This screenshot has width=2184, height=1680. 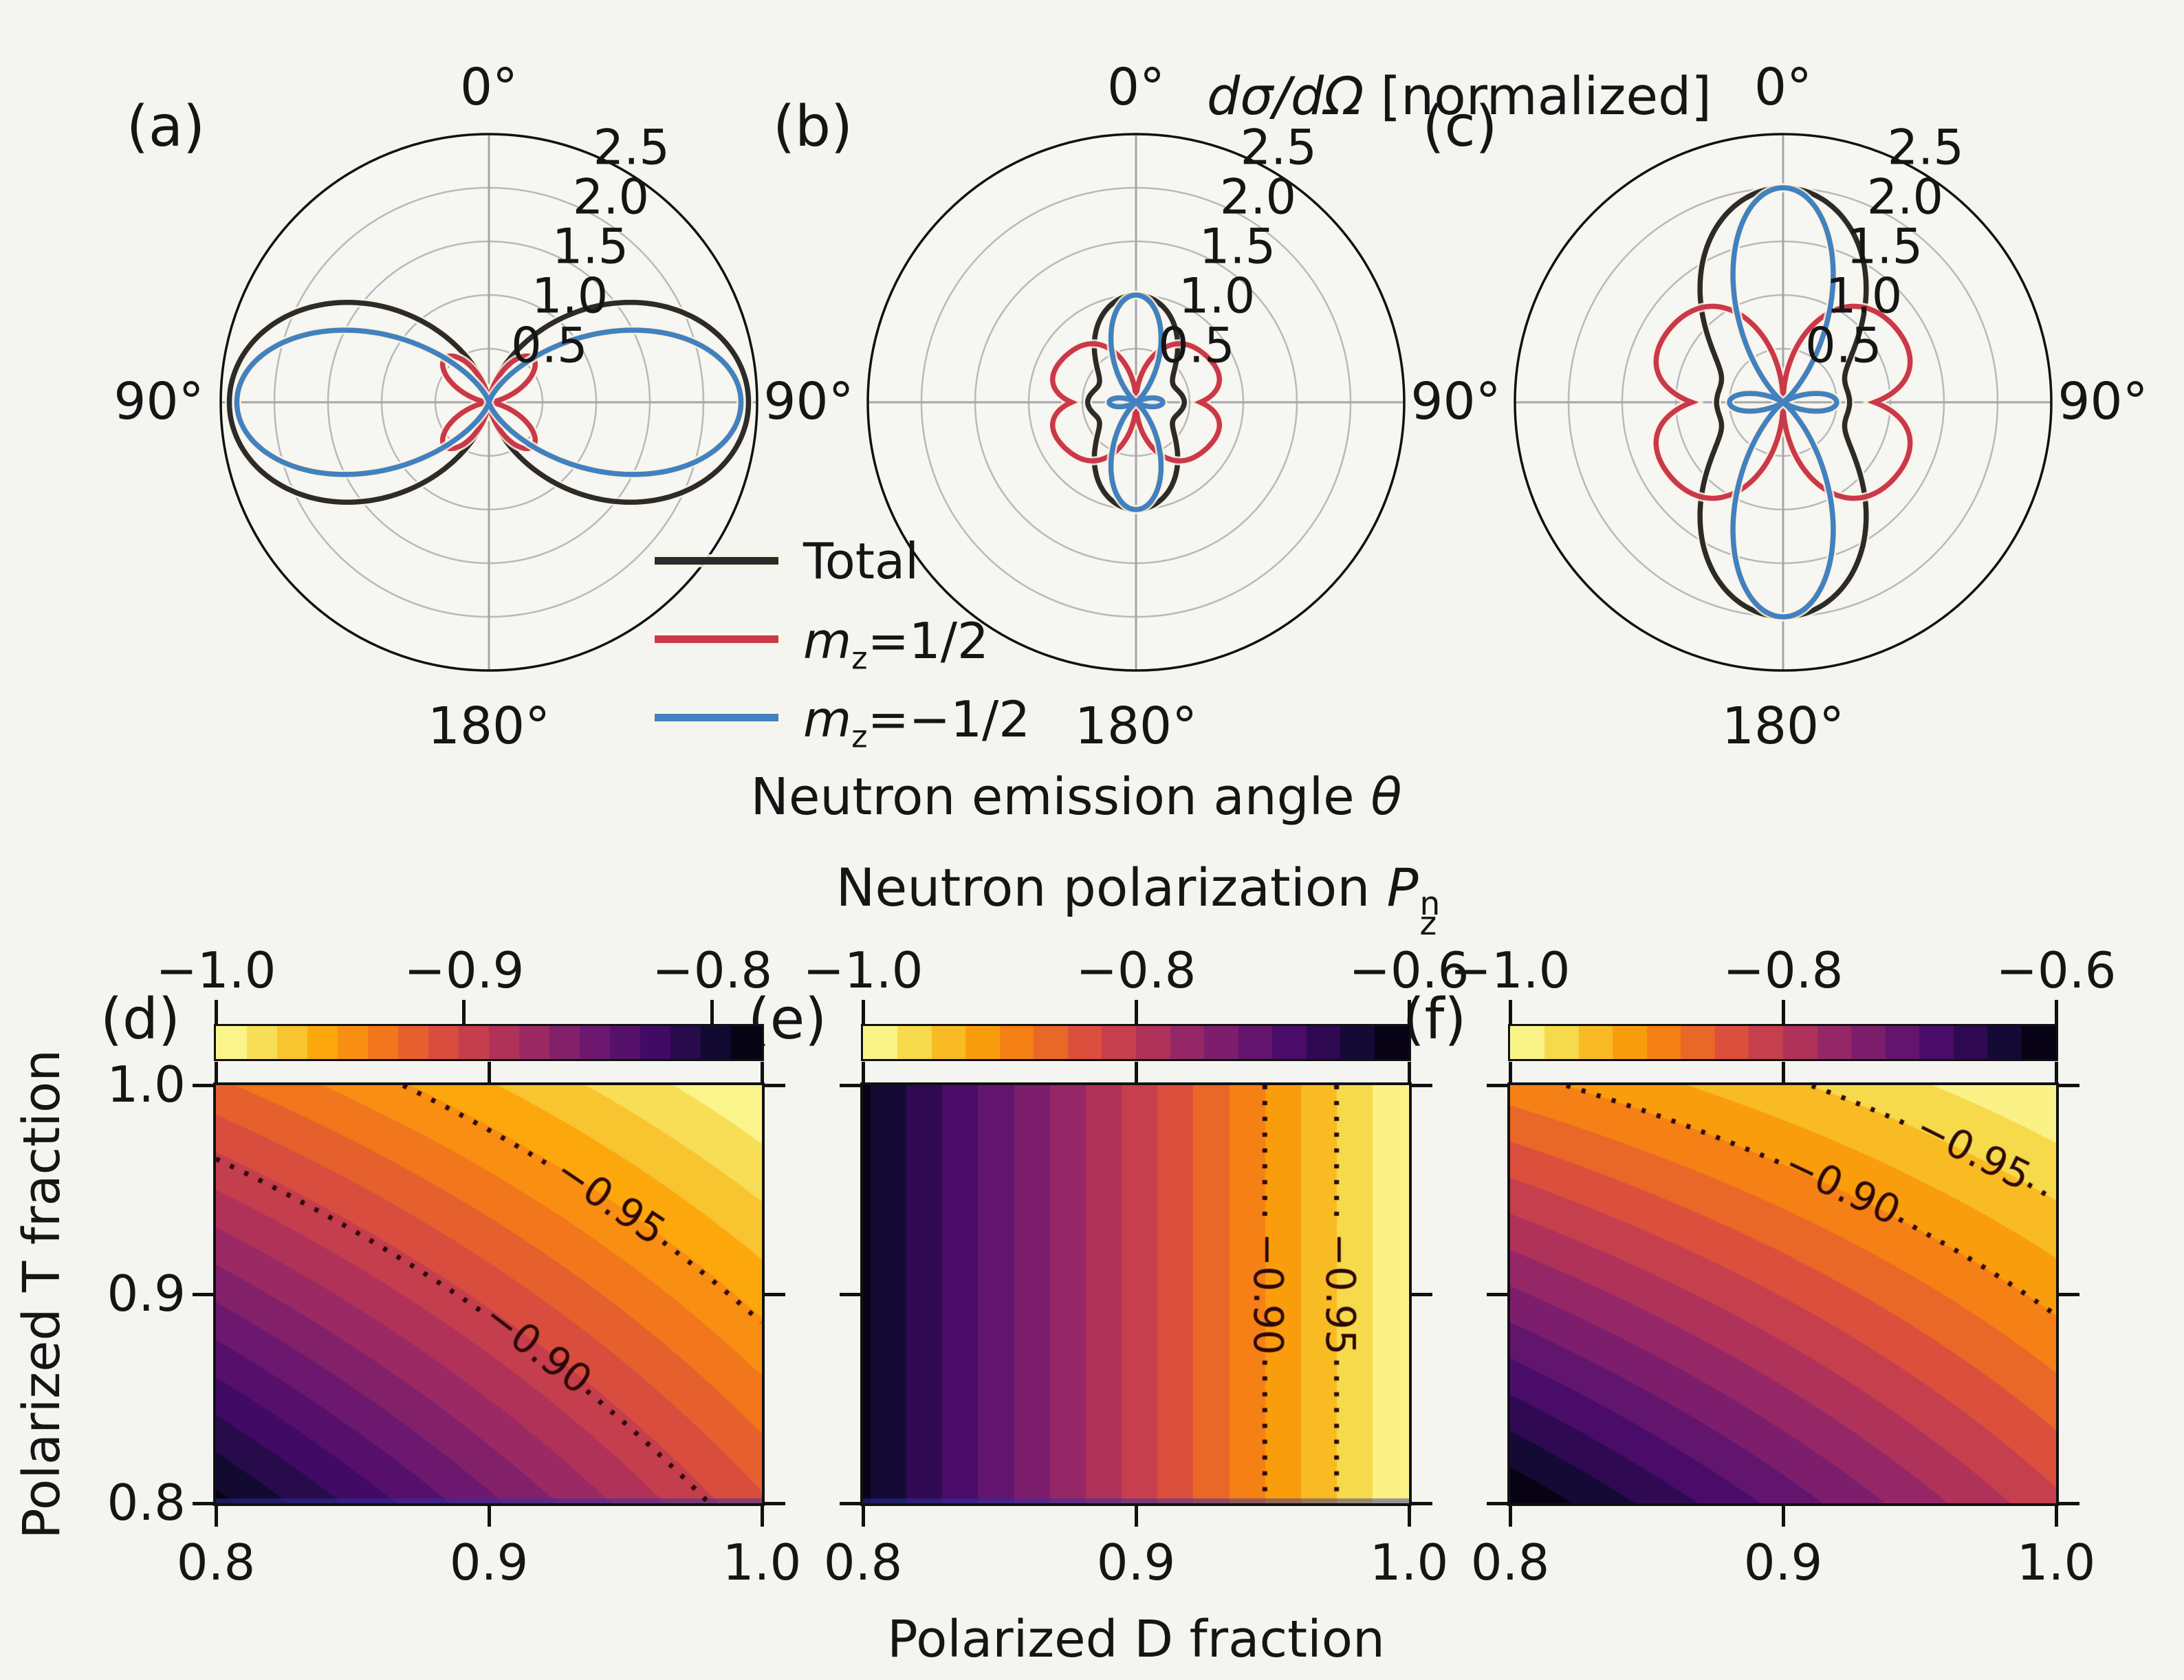 What do you see at coordinates (488, 88) in the screenshot?
I see `polar-a-angle-label-top: 0°` at bounding box center [488, 88].